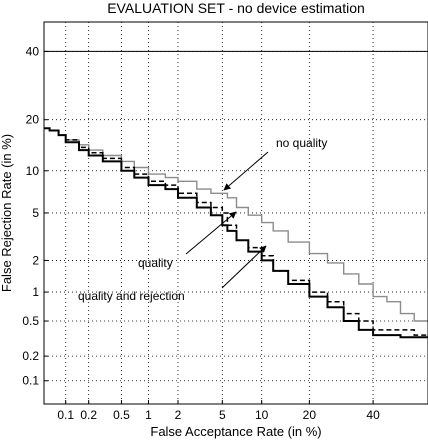 This screenshot has height=442, width=428. I want to click on y-axis-label: False Rejection Rate (in %), so click(7, 213).